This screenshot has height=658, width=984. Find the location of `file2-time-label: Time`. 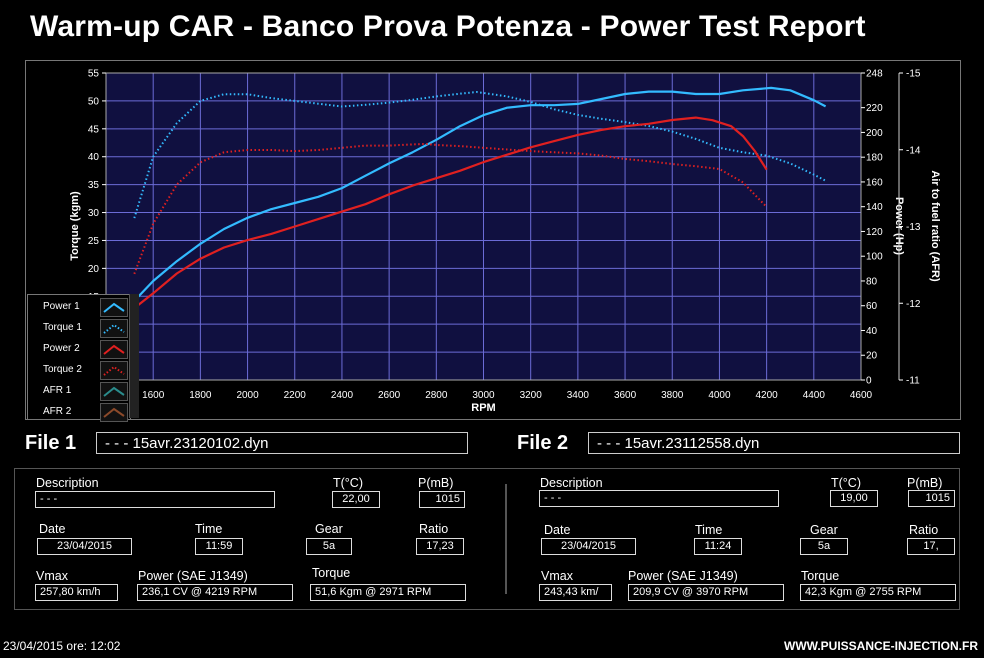

file2-time-label: Time is located at coordinates (709, 530).